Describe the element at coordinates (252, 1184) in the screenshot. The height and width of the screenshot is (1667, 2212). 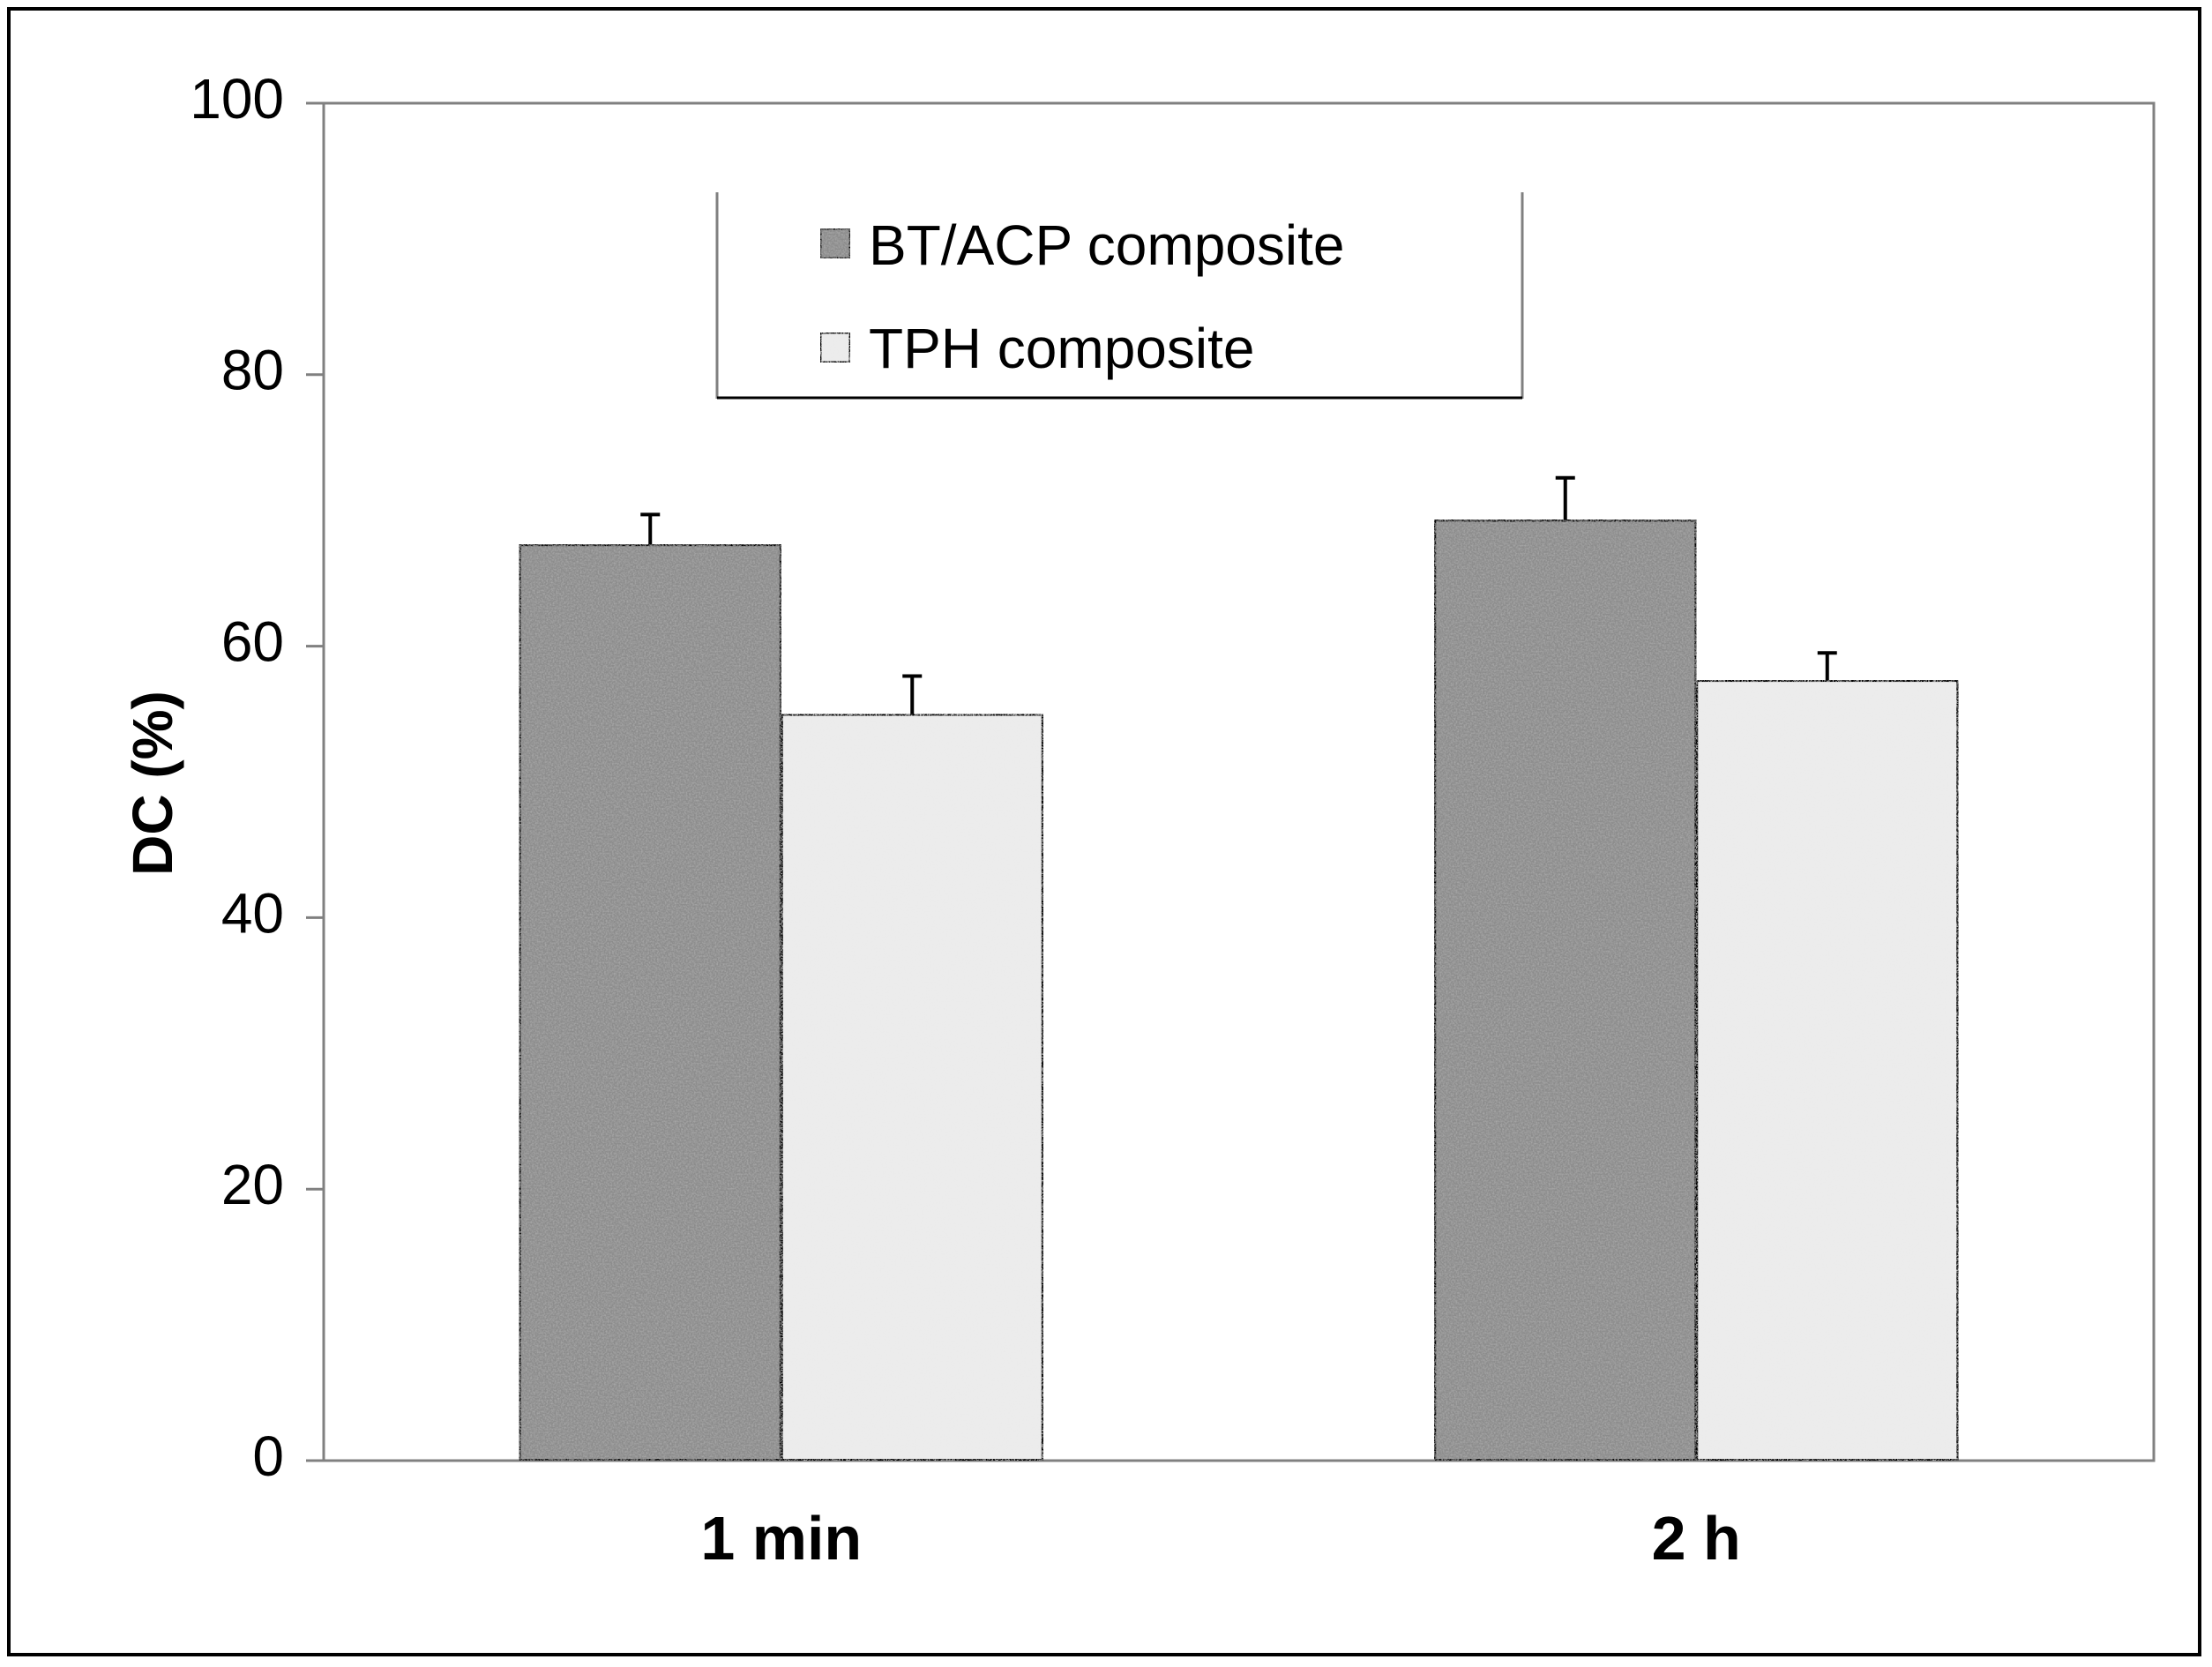
I see `y-tick-label: 20` at that location.